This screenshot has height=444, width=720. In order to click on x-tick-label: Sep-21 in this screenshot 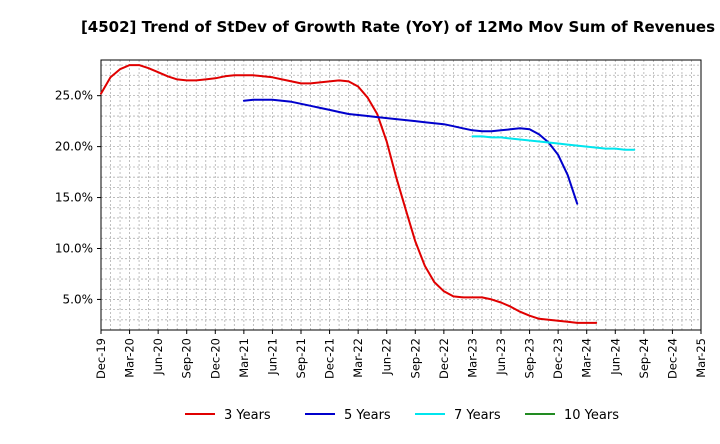, I will do `click(301, 358)`.